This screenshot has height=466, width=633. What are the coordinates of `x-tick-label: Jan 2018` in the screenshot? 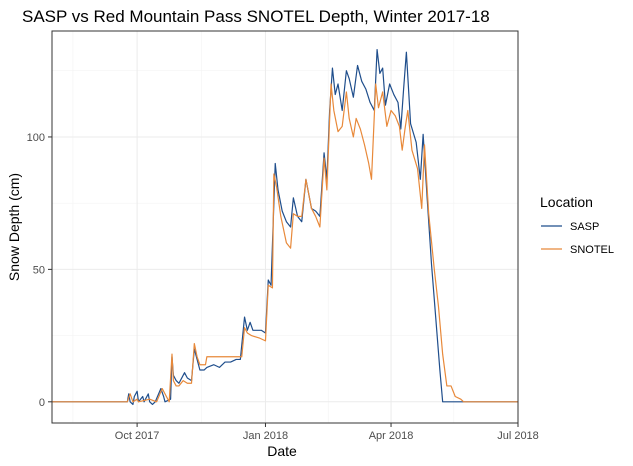 It's located at (265, 436).